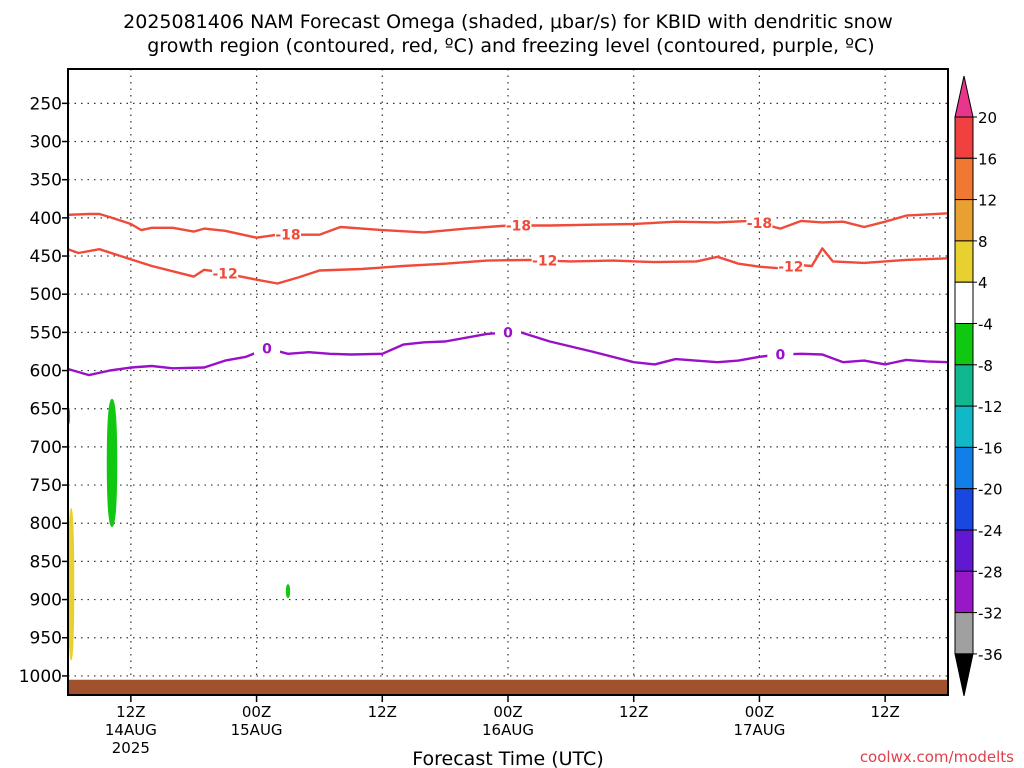  Describe the element at coordinates (937, 757) in the screenshot. I see `watermark: coolwx.com/modelts` at that location.